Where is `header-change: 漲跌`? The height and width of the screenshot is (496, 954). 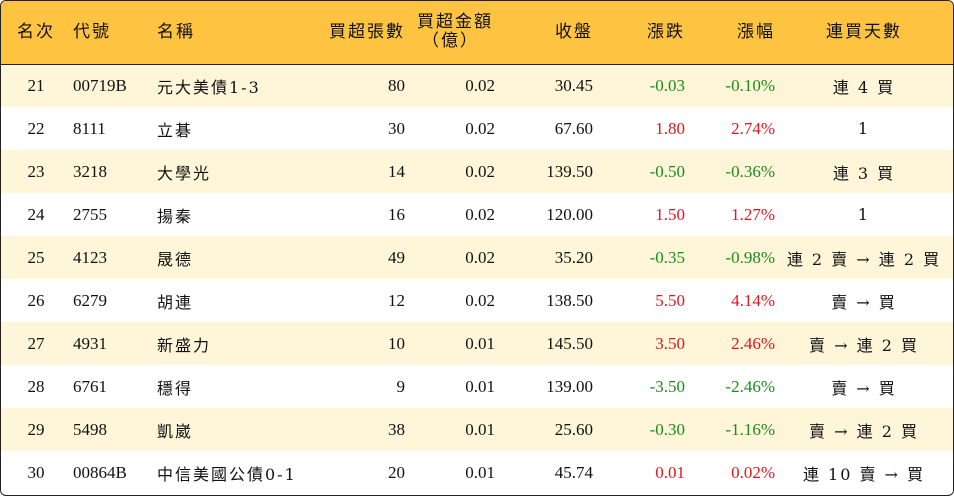 header-change: 漲跌 is located at coordinates (666, 31).